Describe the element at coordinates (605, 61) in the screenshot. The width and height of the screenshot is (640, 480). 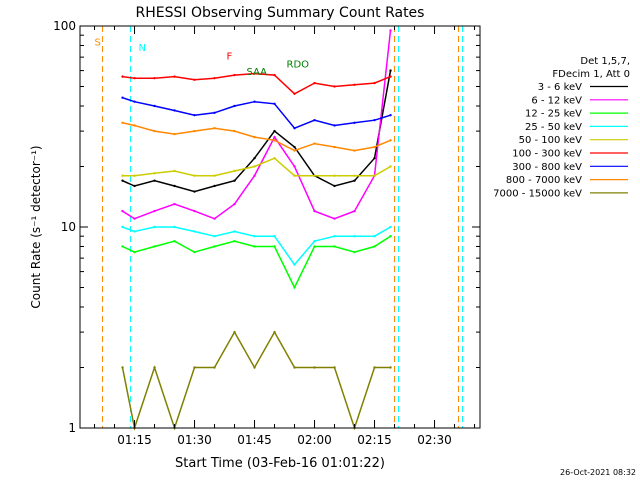
I see `legend-header-0: Det 1,5,7,` at that location.